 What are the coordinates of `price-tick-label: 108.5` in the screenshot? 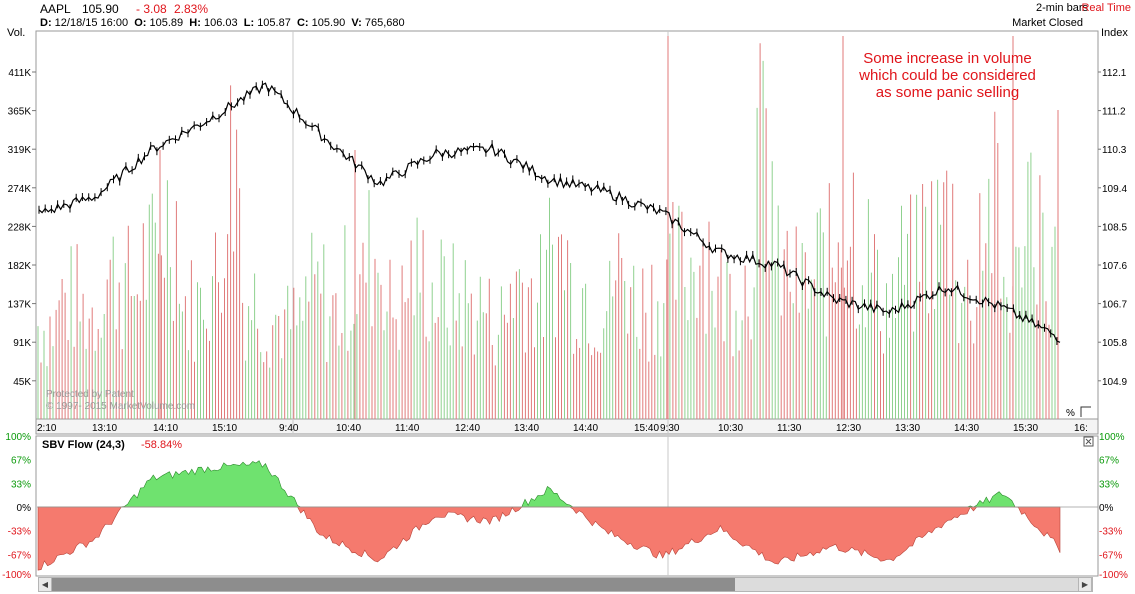 It's located at (1114, 227).